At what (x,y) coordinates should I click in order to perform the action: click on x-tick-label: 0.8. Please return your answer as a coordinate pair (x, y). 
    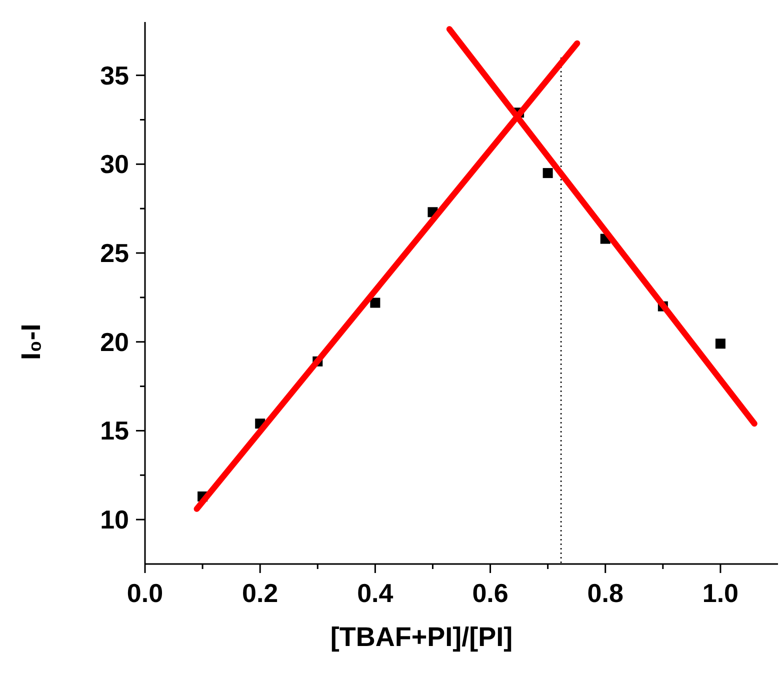
    Looking at the image, I should click on (605, 593).